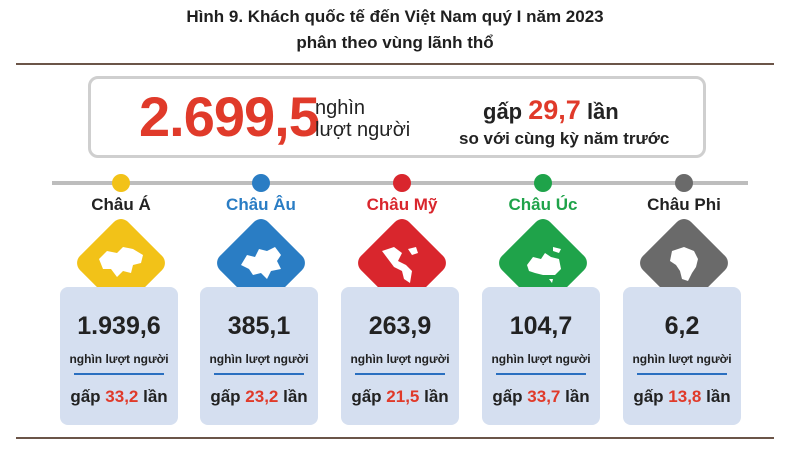 The height and width of the screenshot is (456, 790). I want to click on bottom-divider, so click(395, 438).